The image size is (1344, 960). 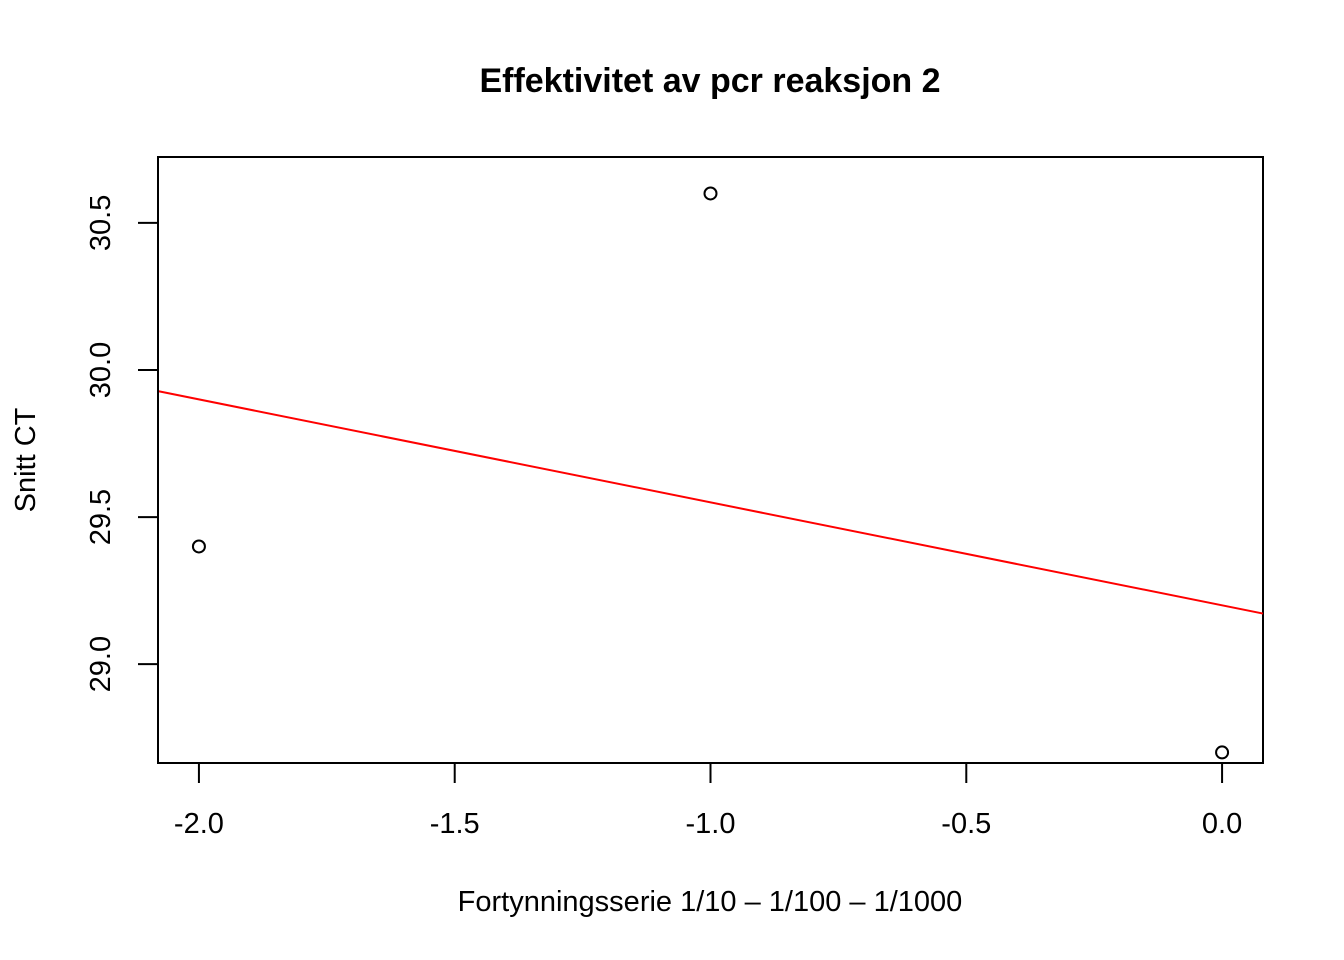 I want to click on x-axis-label: Fortynningsserie 1/10 – 1/100 – 1/1000, so click(x=710, y=902).